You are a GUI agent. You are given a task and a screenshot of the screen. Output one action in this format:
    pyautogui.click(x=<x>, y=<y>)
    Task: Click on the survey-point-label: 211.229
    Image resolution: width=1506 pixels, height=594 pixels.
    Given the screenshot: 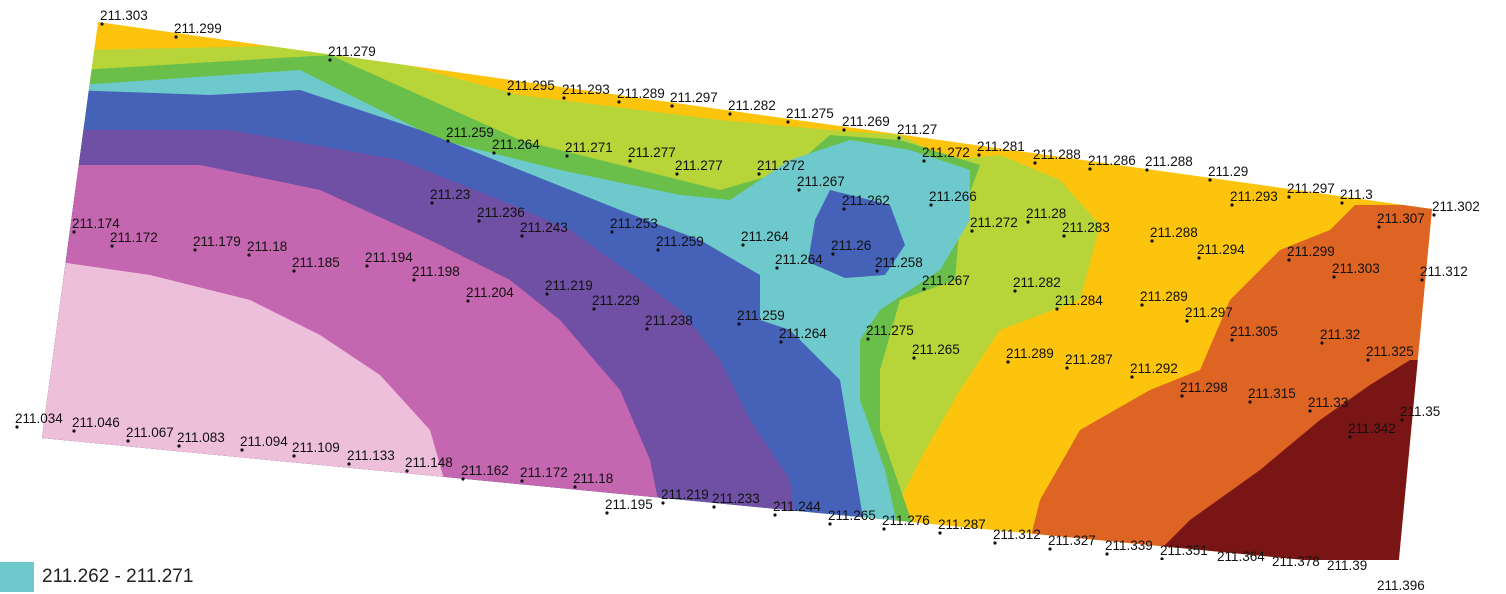 What is the action you would take?
    pyautogui.click(x=616, y=300)
    